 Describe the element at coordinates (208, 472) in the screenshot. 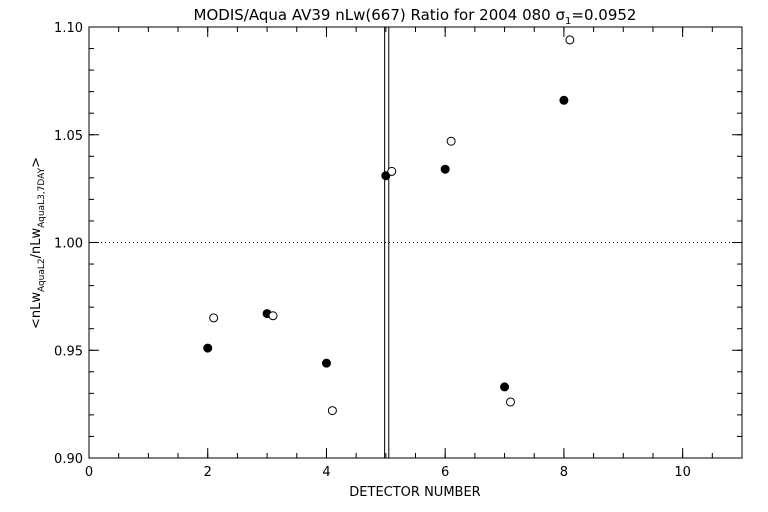

I see `x-tick-label: 2` at that location.